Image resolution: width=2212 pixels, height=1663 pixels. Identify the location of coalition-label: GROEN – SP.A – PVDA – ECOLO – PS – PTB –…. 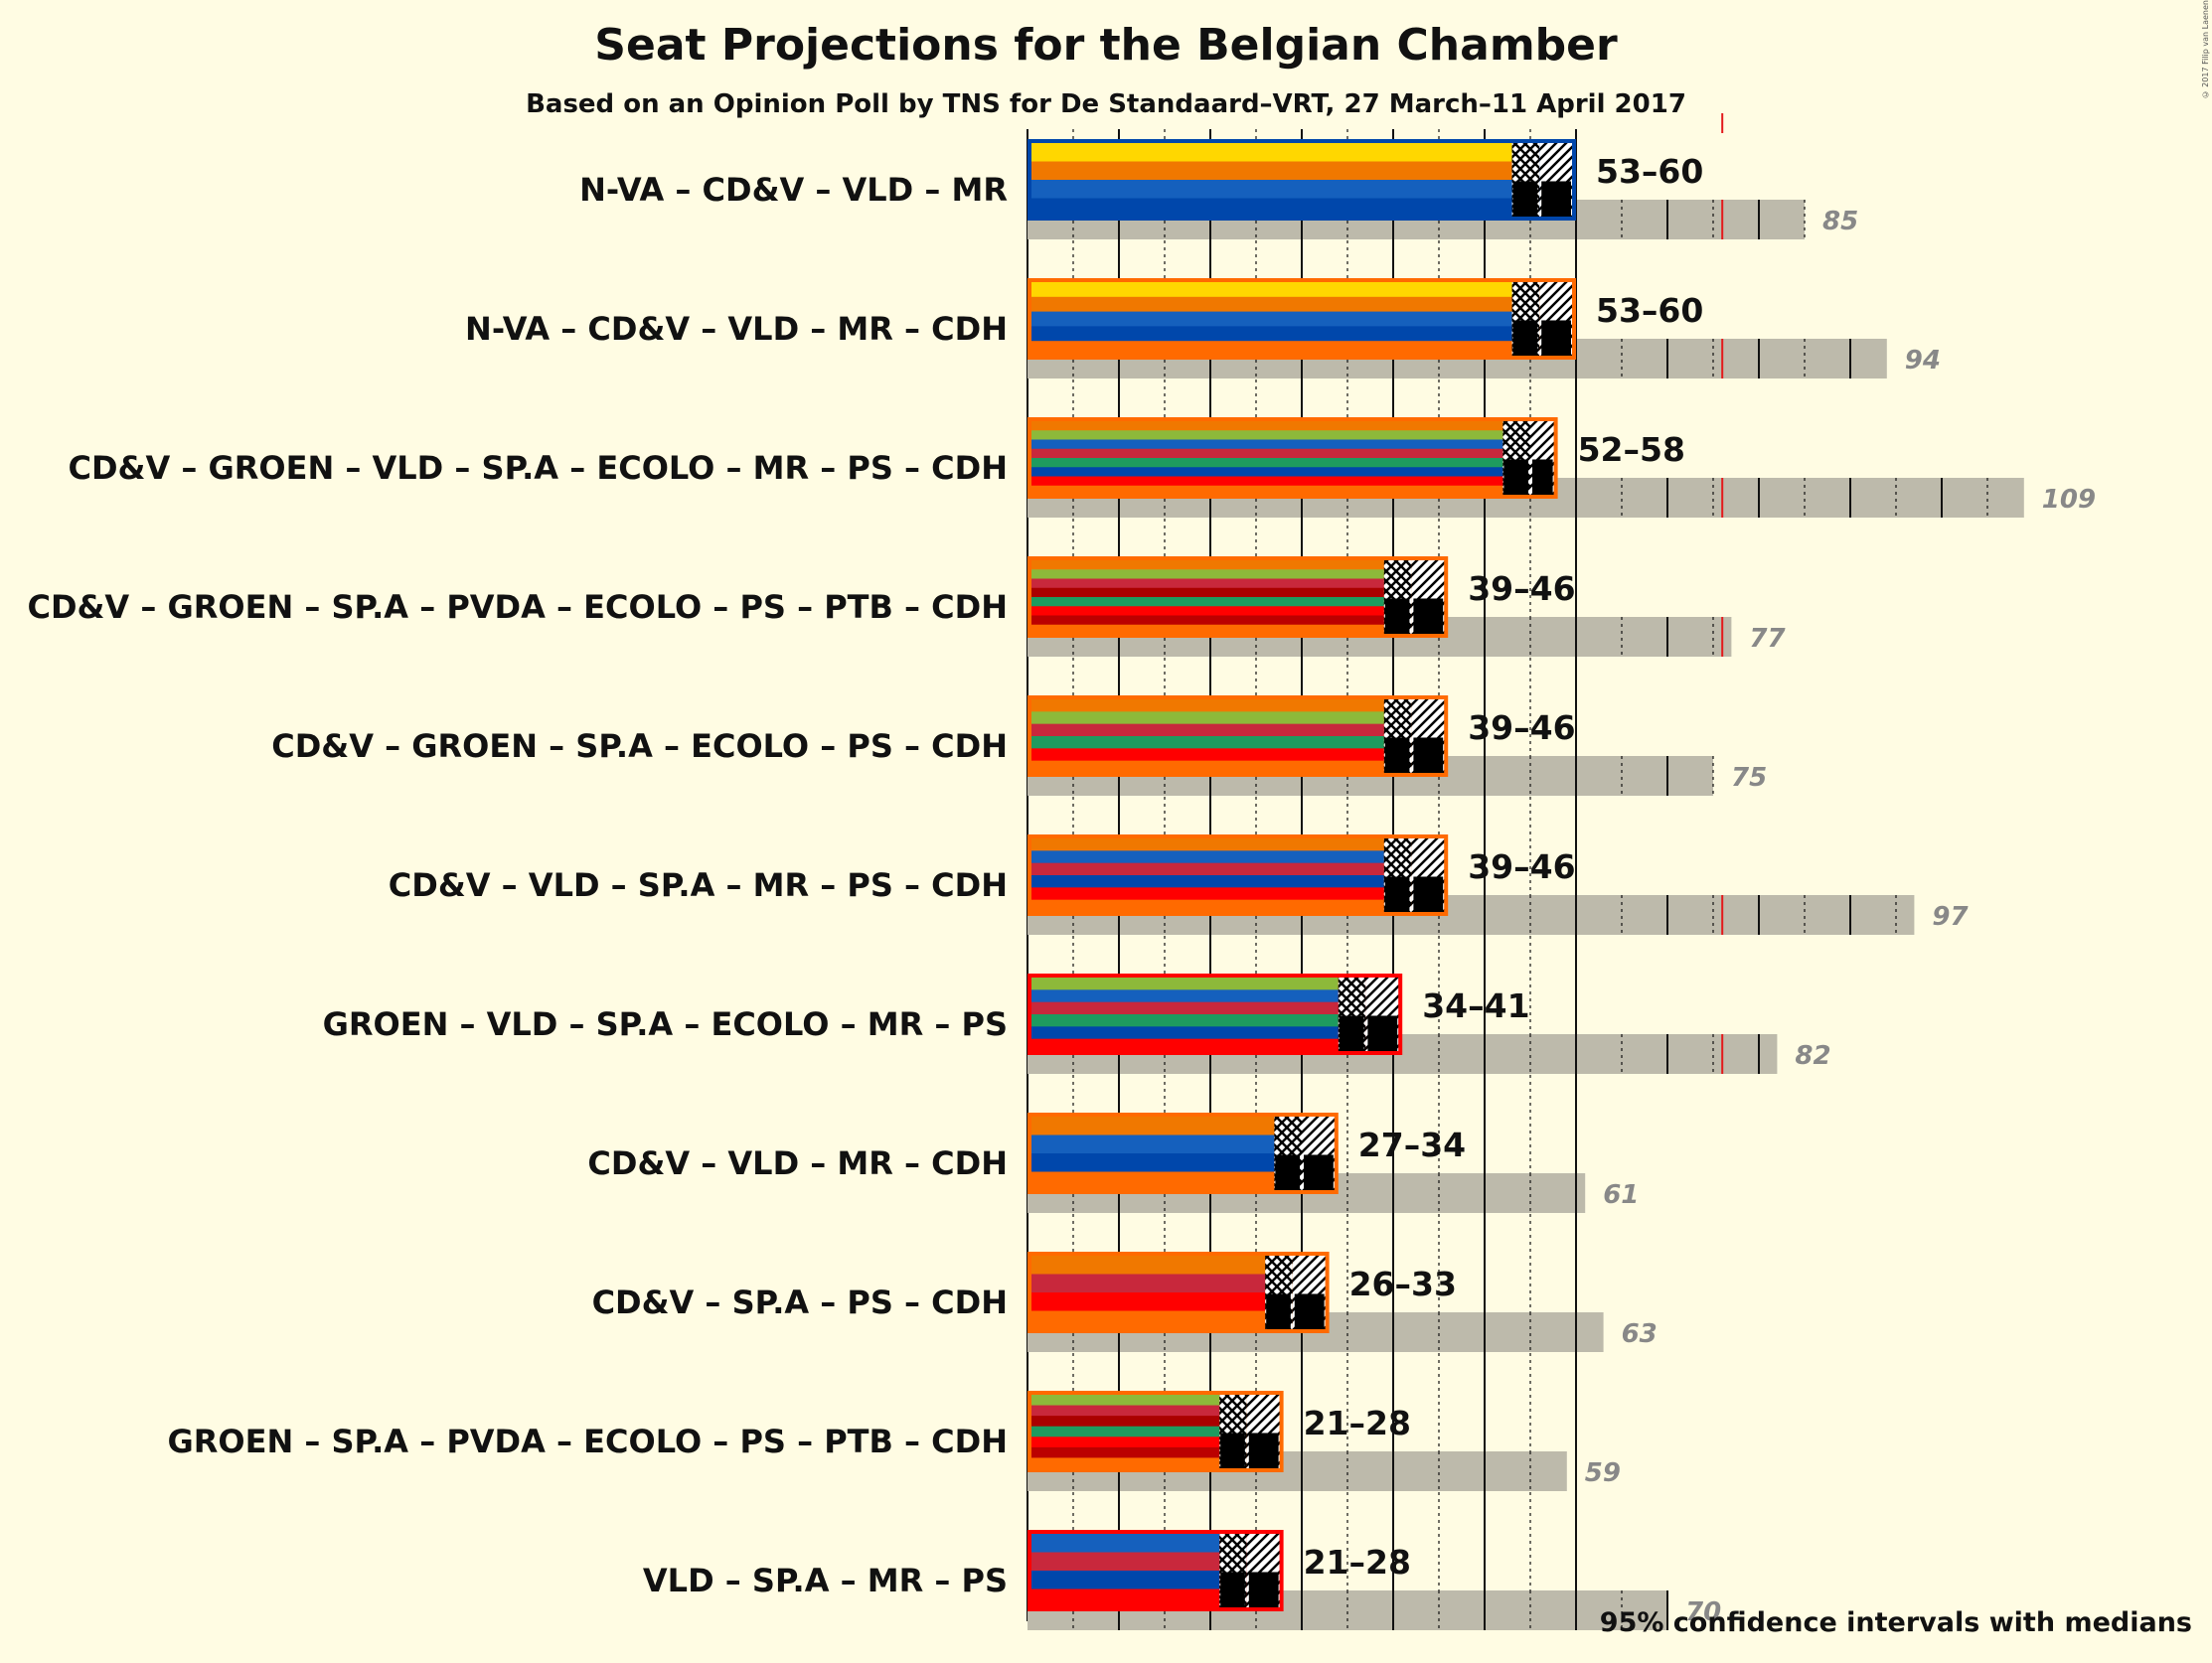
(588, 1441).